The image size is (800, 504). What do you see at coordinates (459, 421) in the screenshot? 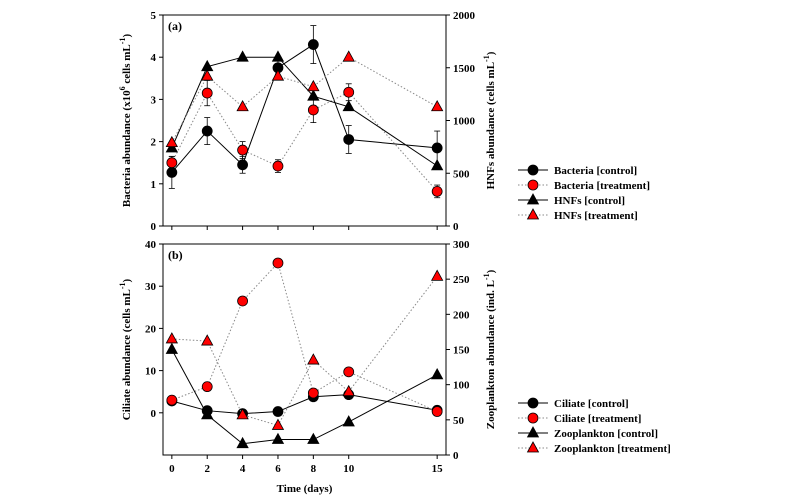
I see `right-tick-label: 50` at bounding box center [459, 421].